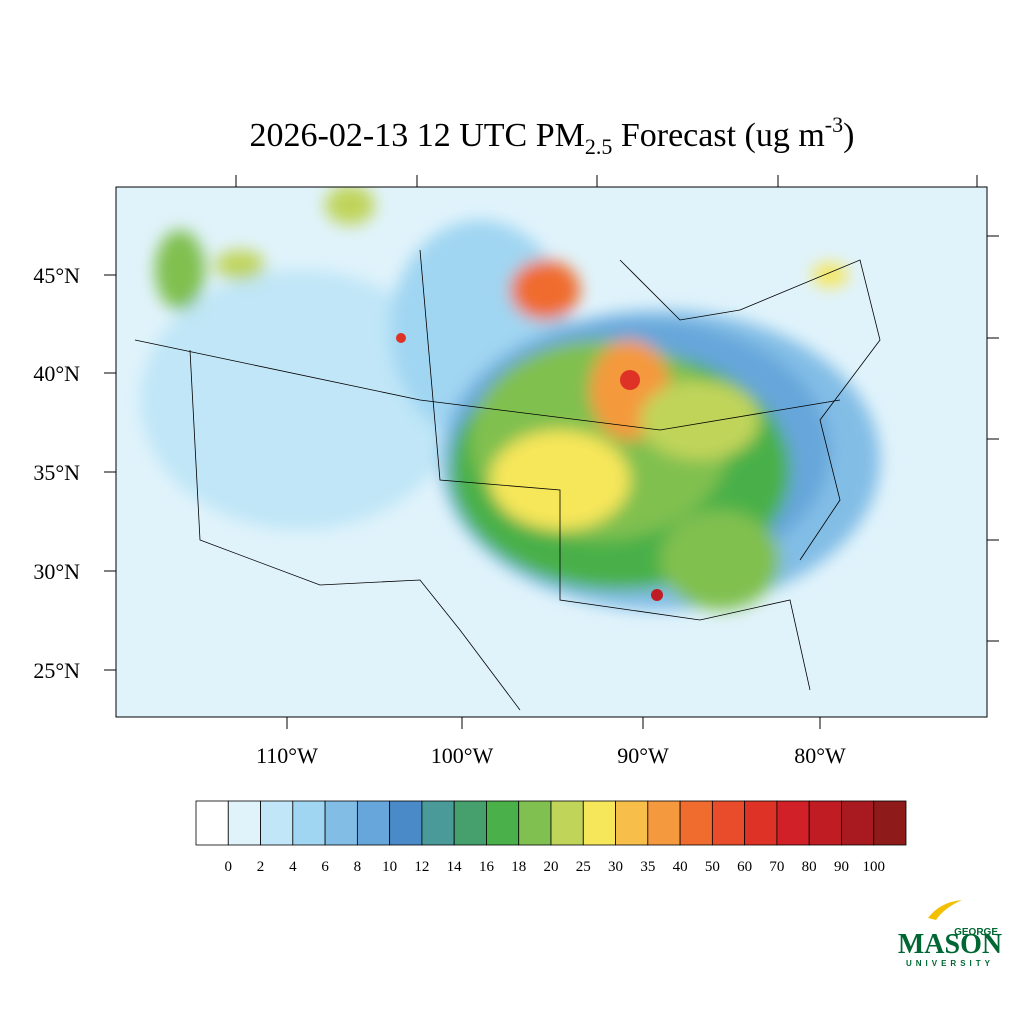 This screenshot has height=1024, width=1024. What do you see at coordinates (417, 135) in the screenshot?
I see `title-main: 2026-02-13 12 UTC PM` at bounding box center [417, 135].